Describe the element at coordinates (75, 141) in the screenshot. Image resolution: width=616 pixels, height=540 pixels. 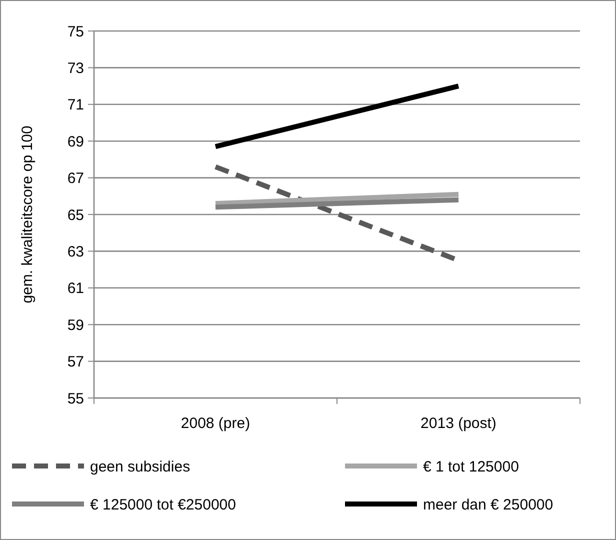
I see `y-tick-label: 69` at that location.